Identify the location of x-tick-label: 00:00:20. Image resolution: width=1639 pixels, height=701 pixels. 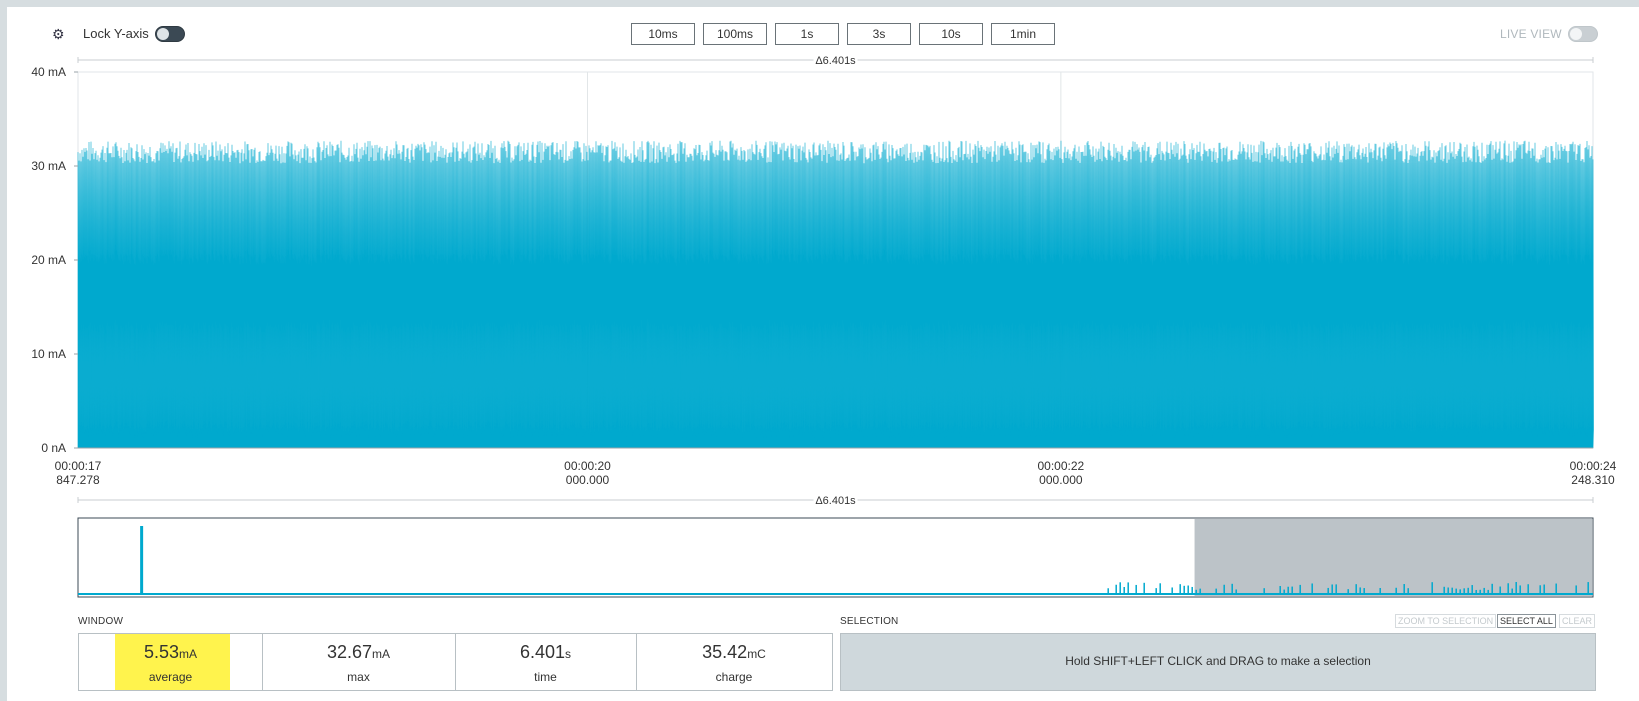
(587, 466).